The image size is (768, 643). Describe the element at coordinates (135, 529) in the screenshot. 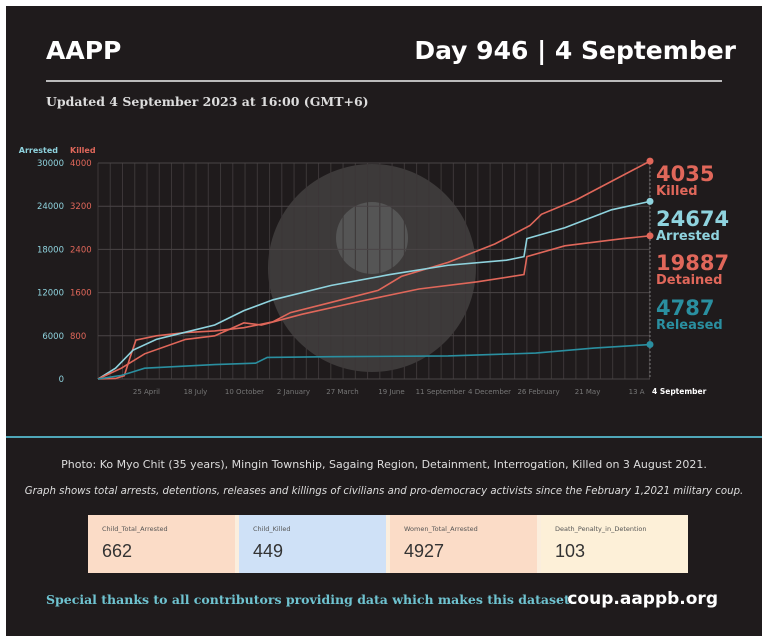

I see `stat-label: Child_Total_Arrested` at that location.